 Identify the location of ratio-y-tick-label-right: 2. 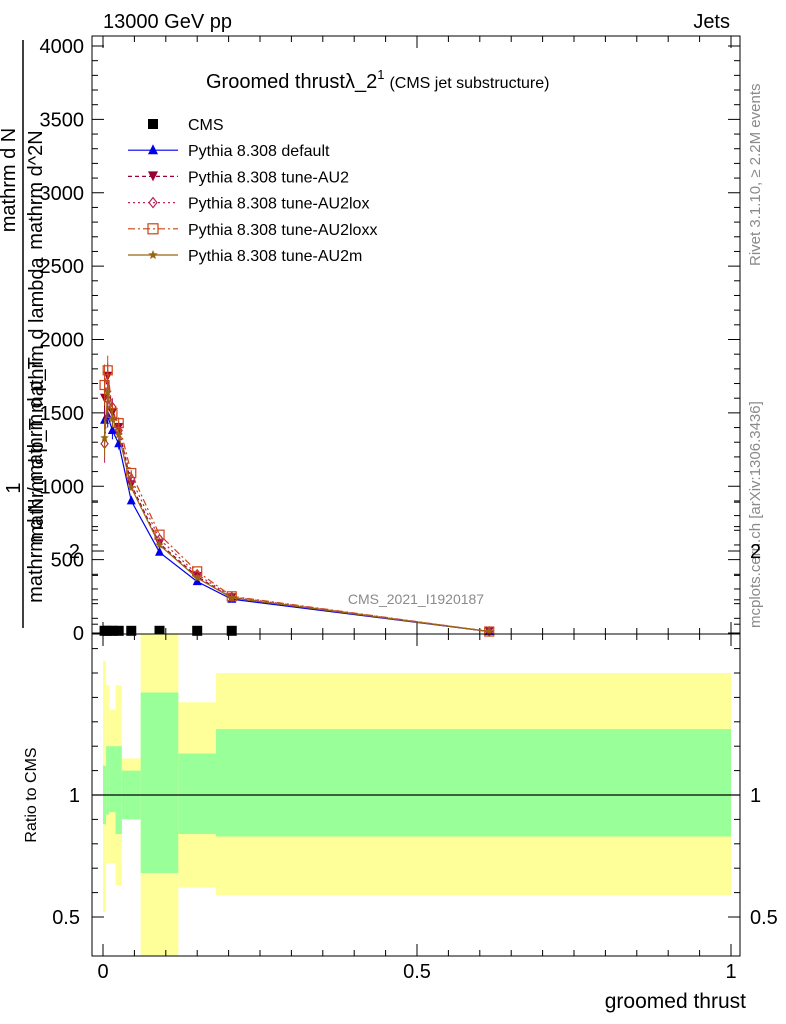
(755, 552).